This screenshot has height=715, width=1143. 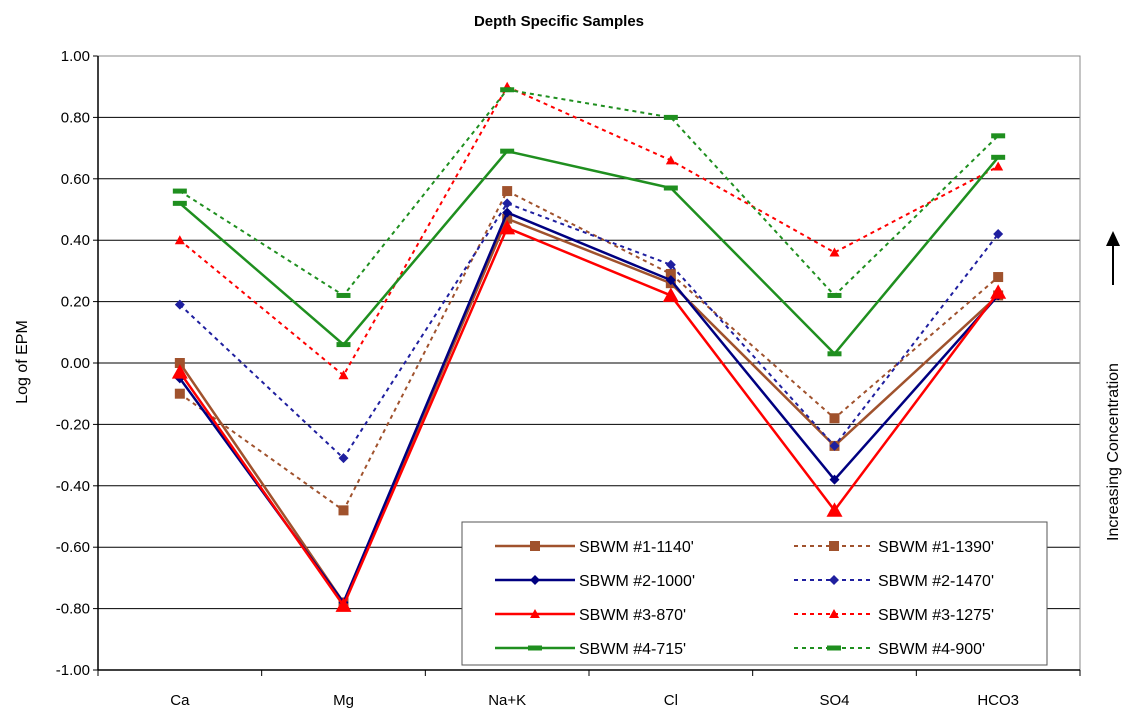 I want to click on y-tick-label: 0.60, so click(x=75, y=179).